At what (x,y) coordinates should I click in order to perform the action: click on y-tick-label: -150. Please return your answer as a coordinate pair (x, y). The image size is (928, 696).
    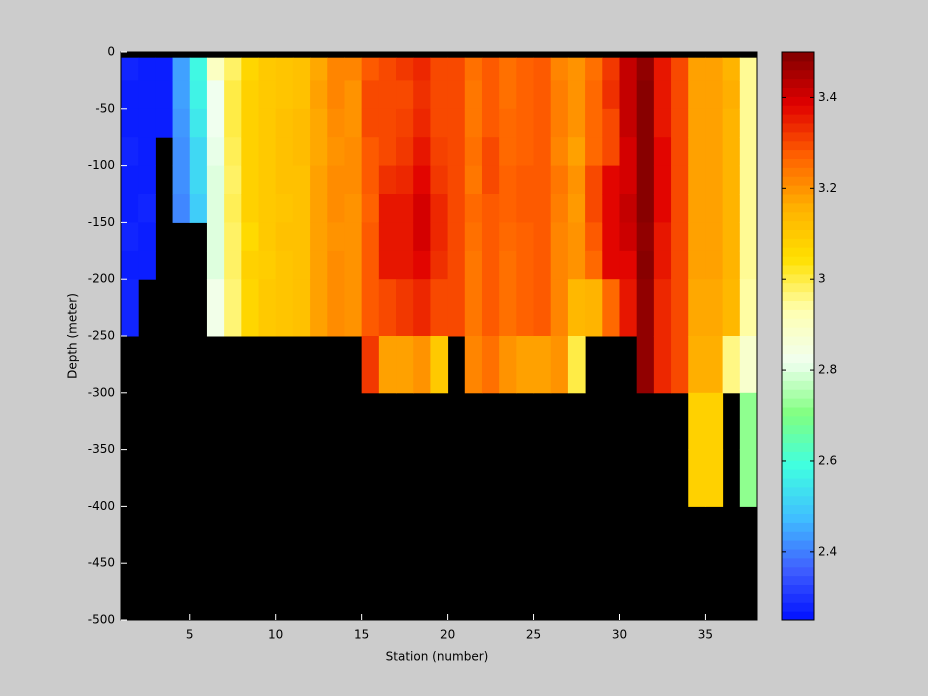
    Looking at the image, I should click on (101, 222).